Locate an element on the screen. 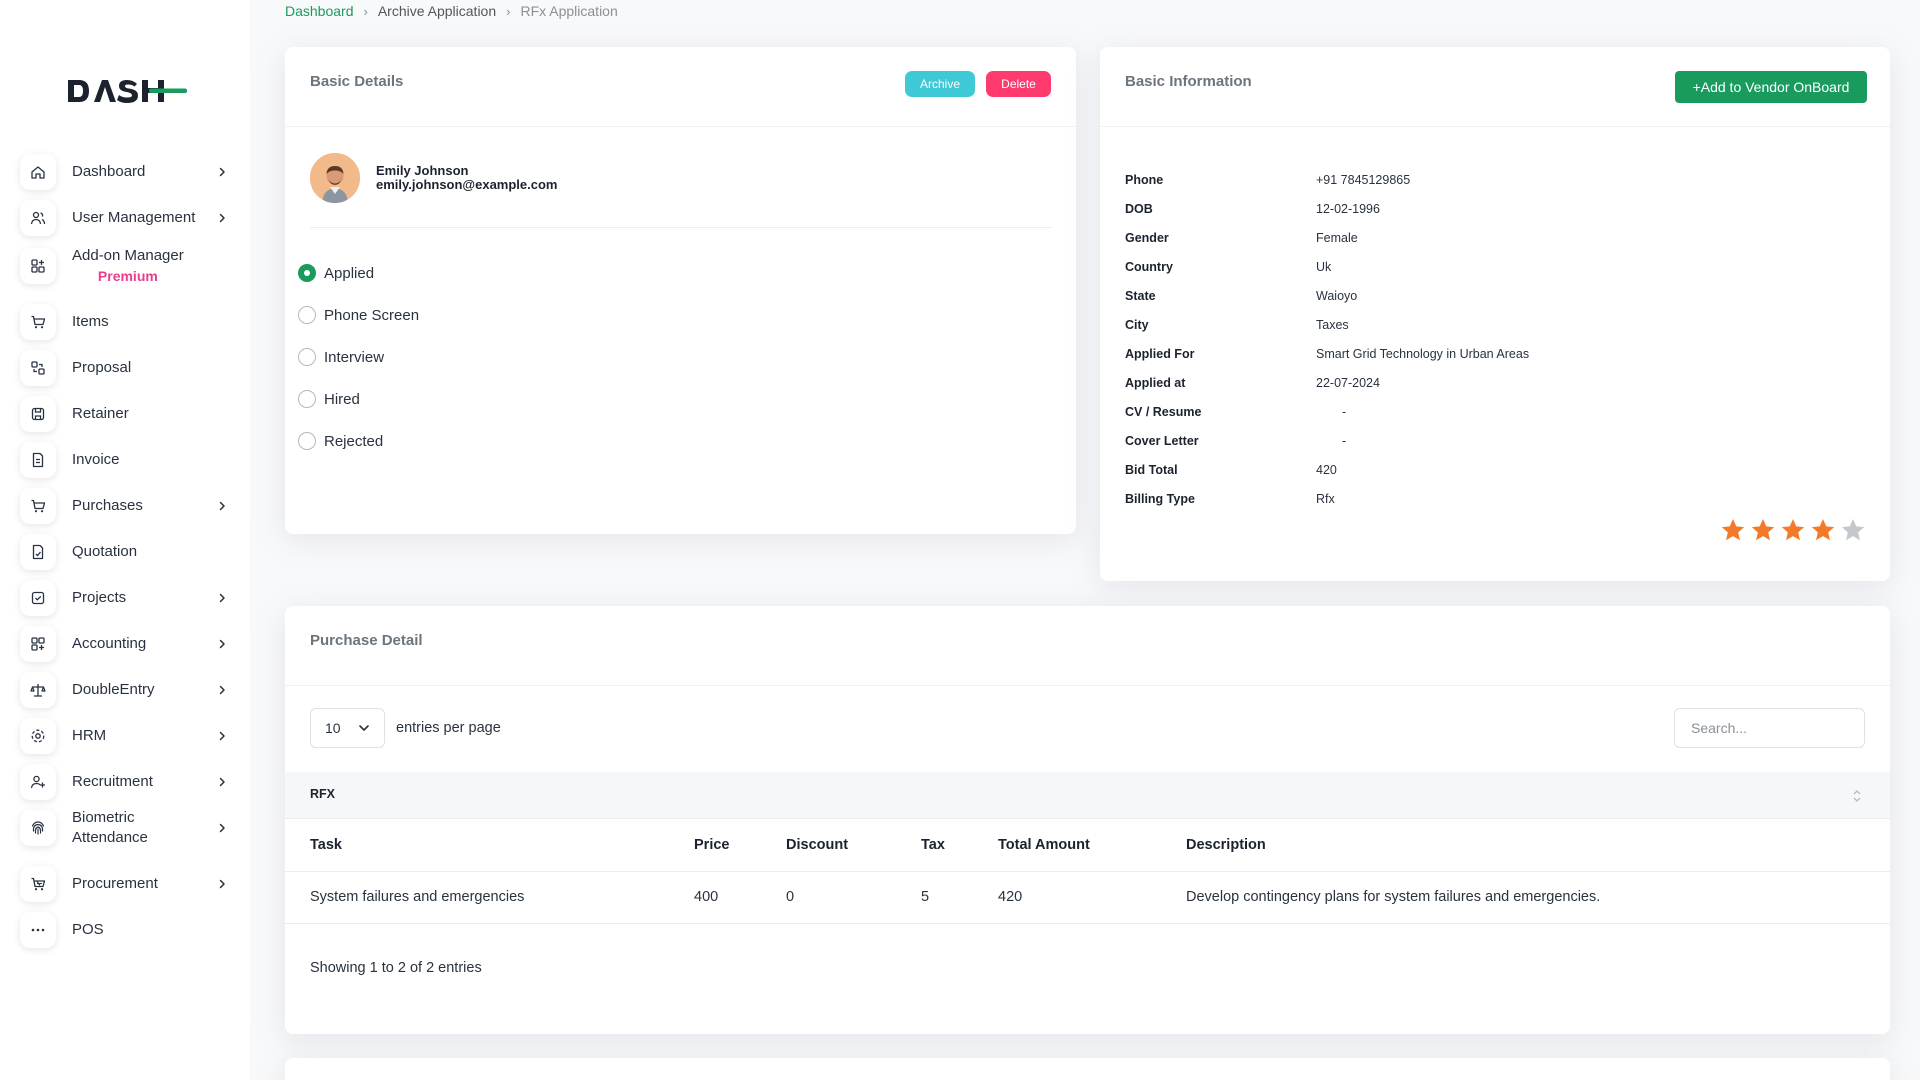  status-label: Rejected is located at coordinates (354, 441).